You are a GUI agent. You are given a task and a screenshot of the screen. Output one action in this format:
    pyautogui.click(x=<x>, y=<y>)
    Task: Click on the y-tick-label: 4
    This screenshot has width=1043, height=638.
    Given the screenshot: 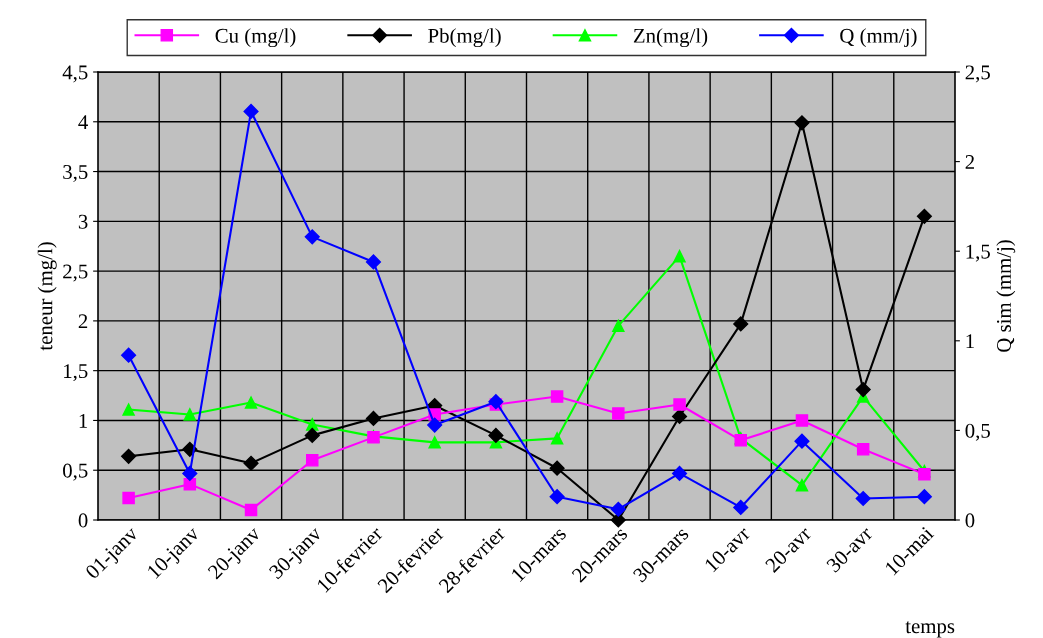 What is the action you would take?
    pyautogui.click(x=83, y=122)
    